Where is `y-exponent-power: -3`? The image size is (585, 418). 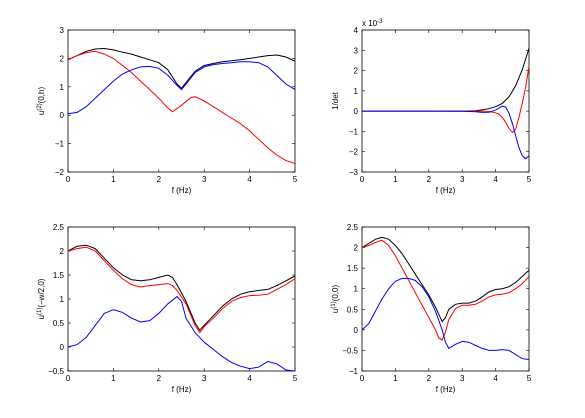 y-exponent-power: -3 is located at coordinates (380, 22).